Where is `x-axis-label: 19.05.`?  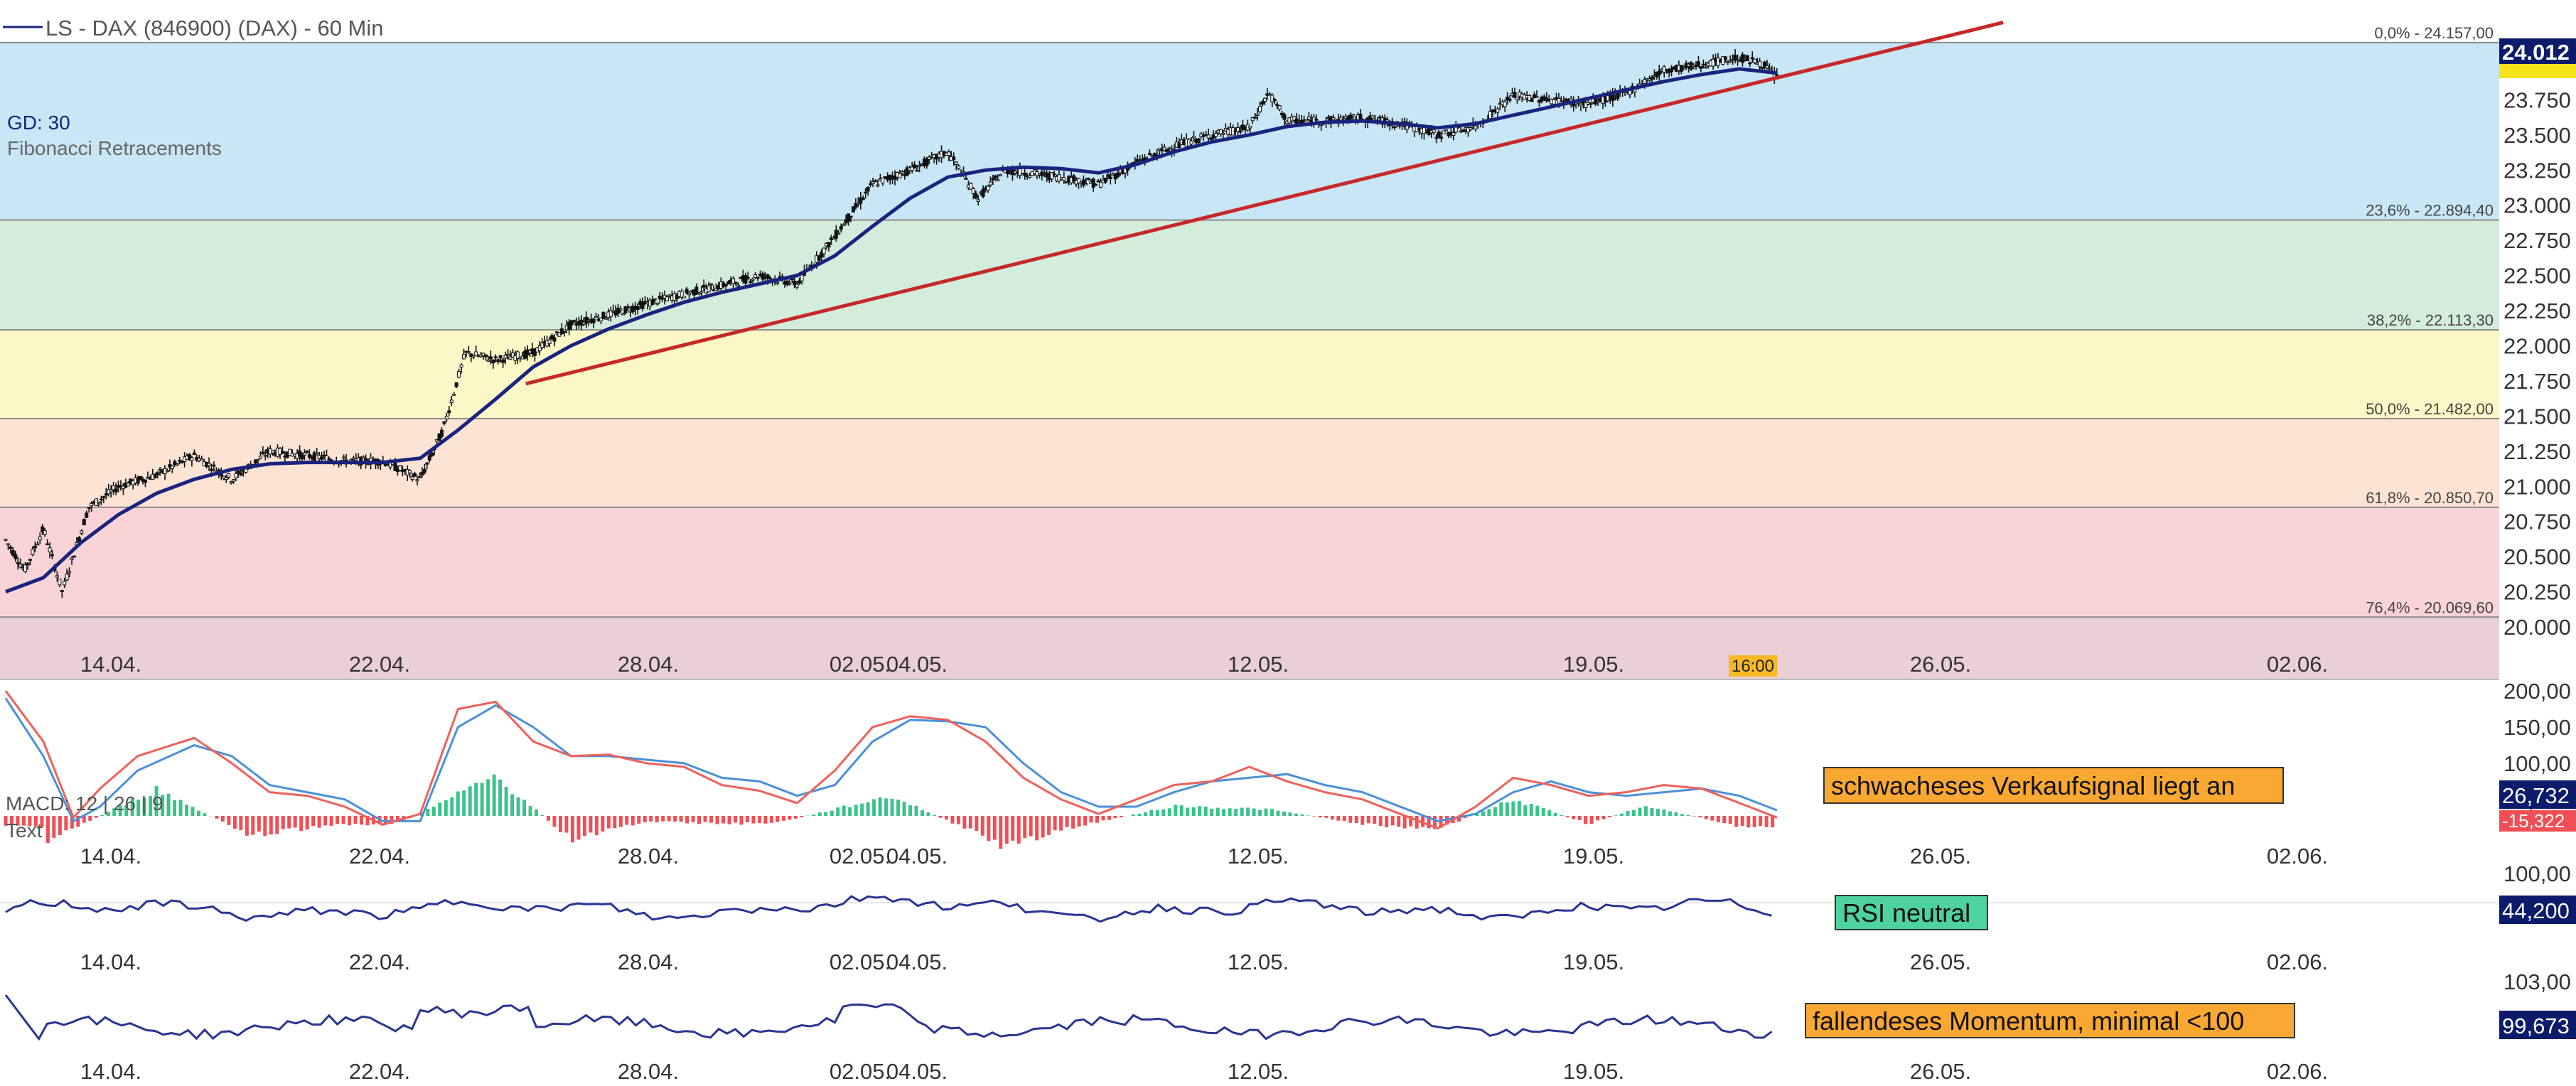 x-axis-label: 19.05. is located at coordinates (1593, 664).